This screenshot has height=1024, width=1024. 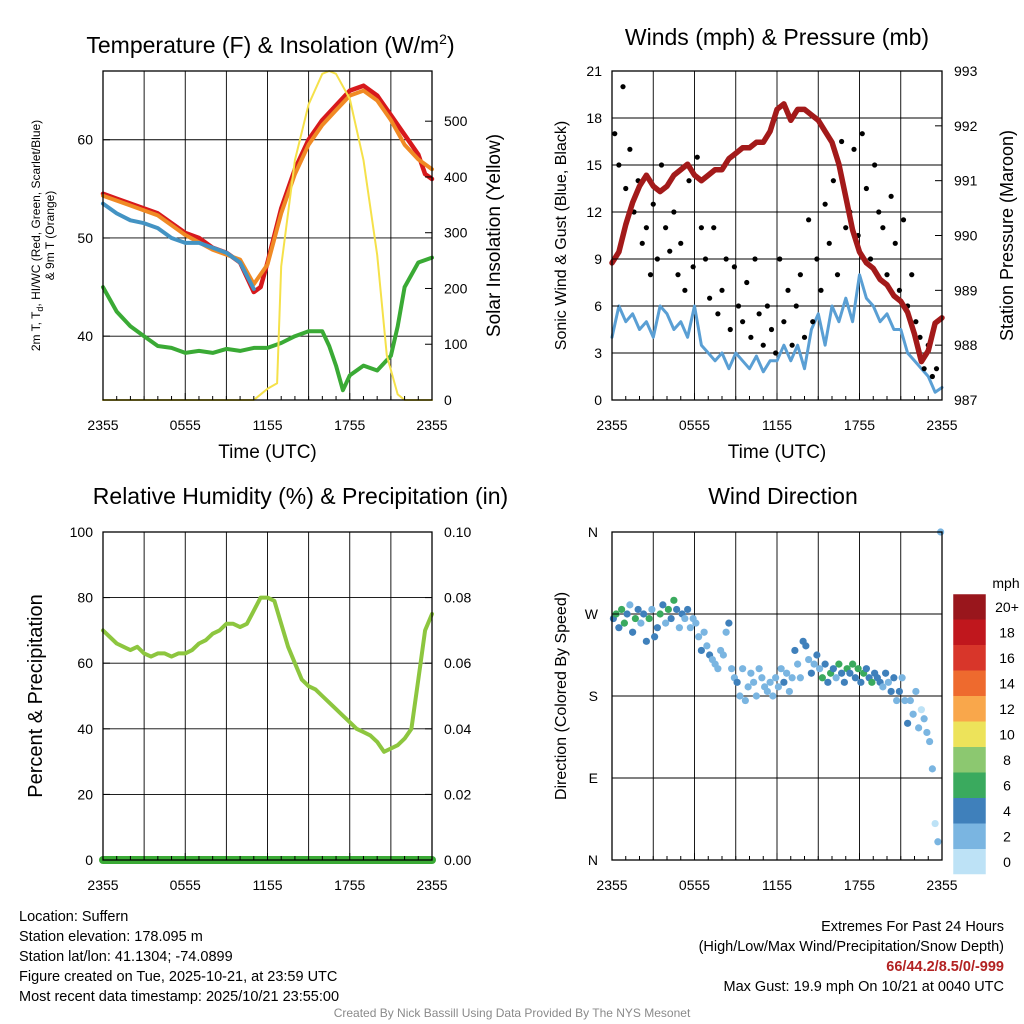 I want to click on winds-title: Winds (mph) & Pressure (mb), so click(x=777, y=37).